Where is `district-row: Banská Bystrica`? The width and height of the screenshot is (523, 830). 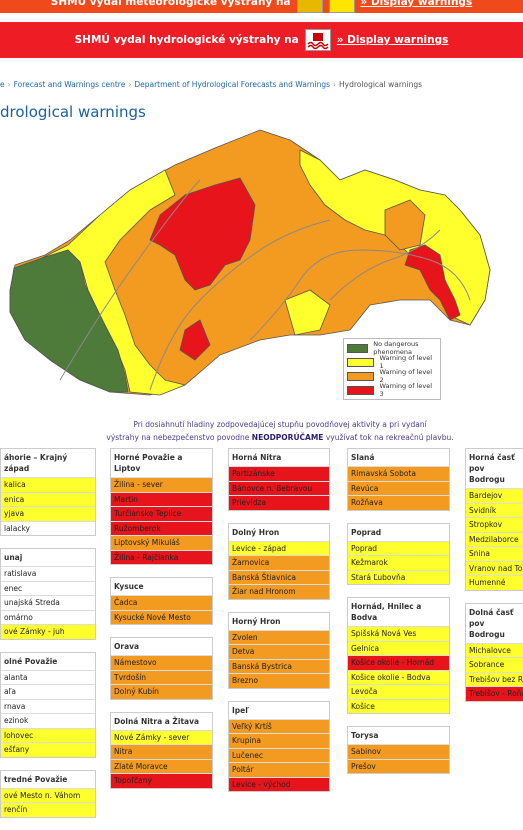
district-row: Banská Bystrica is located at coordinates (279, 665).